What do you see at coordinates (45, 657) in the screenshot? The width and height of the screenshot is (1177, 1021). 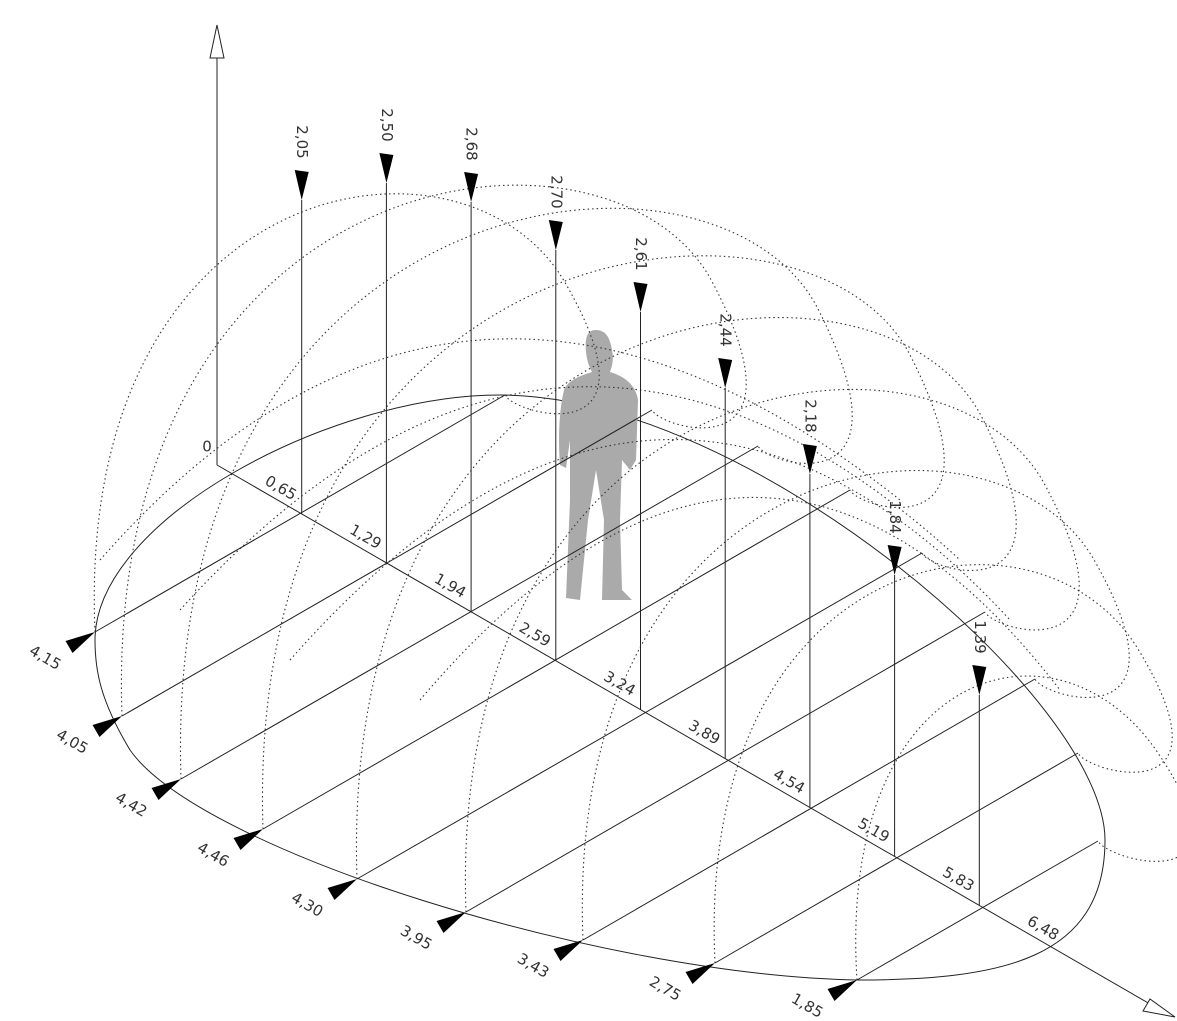 I see `width-label: 4,15` at bounding box center [45, 657].